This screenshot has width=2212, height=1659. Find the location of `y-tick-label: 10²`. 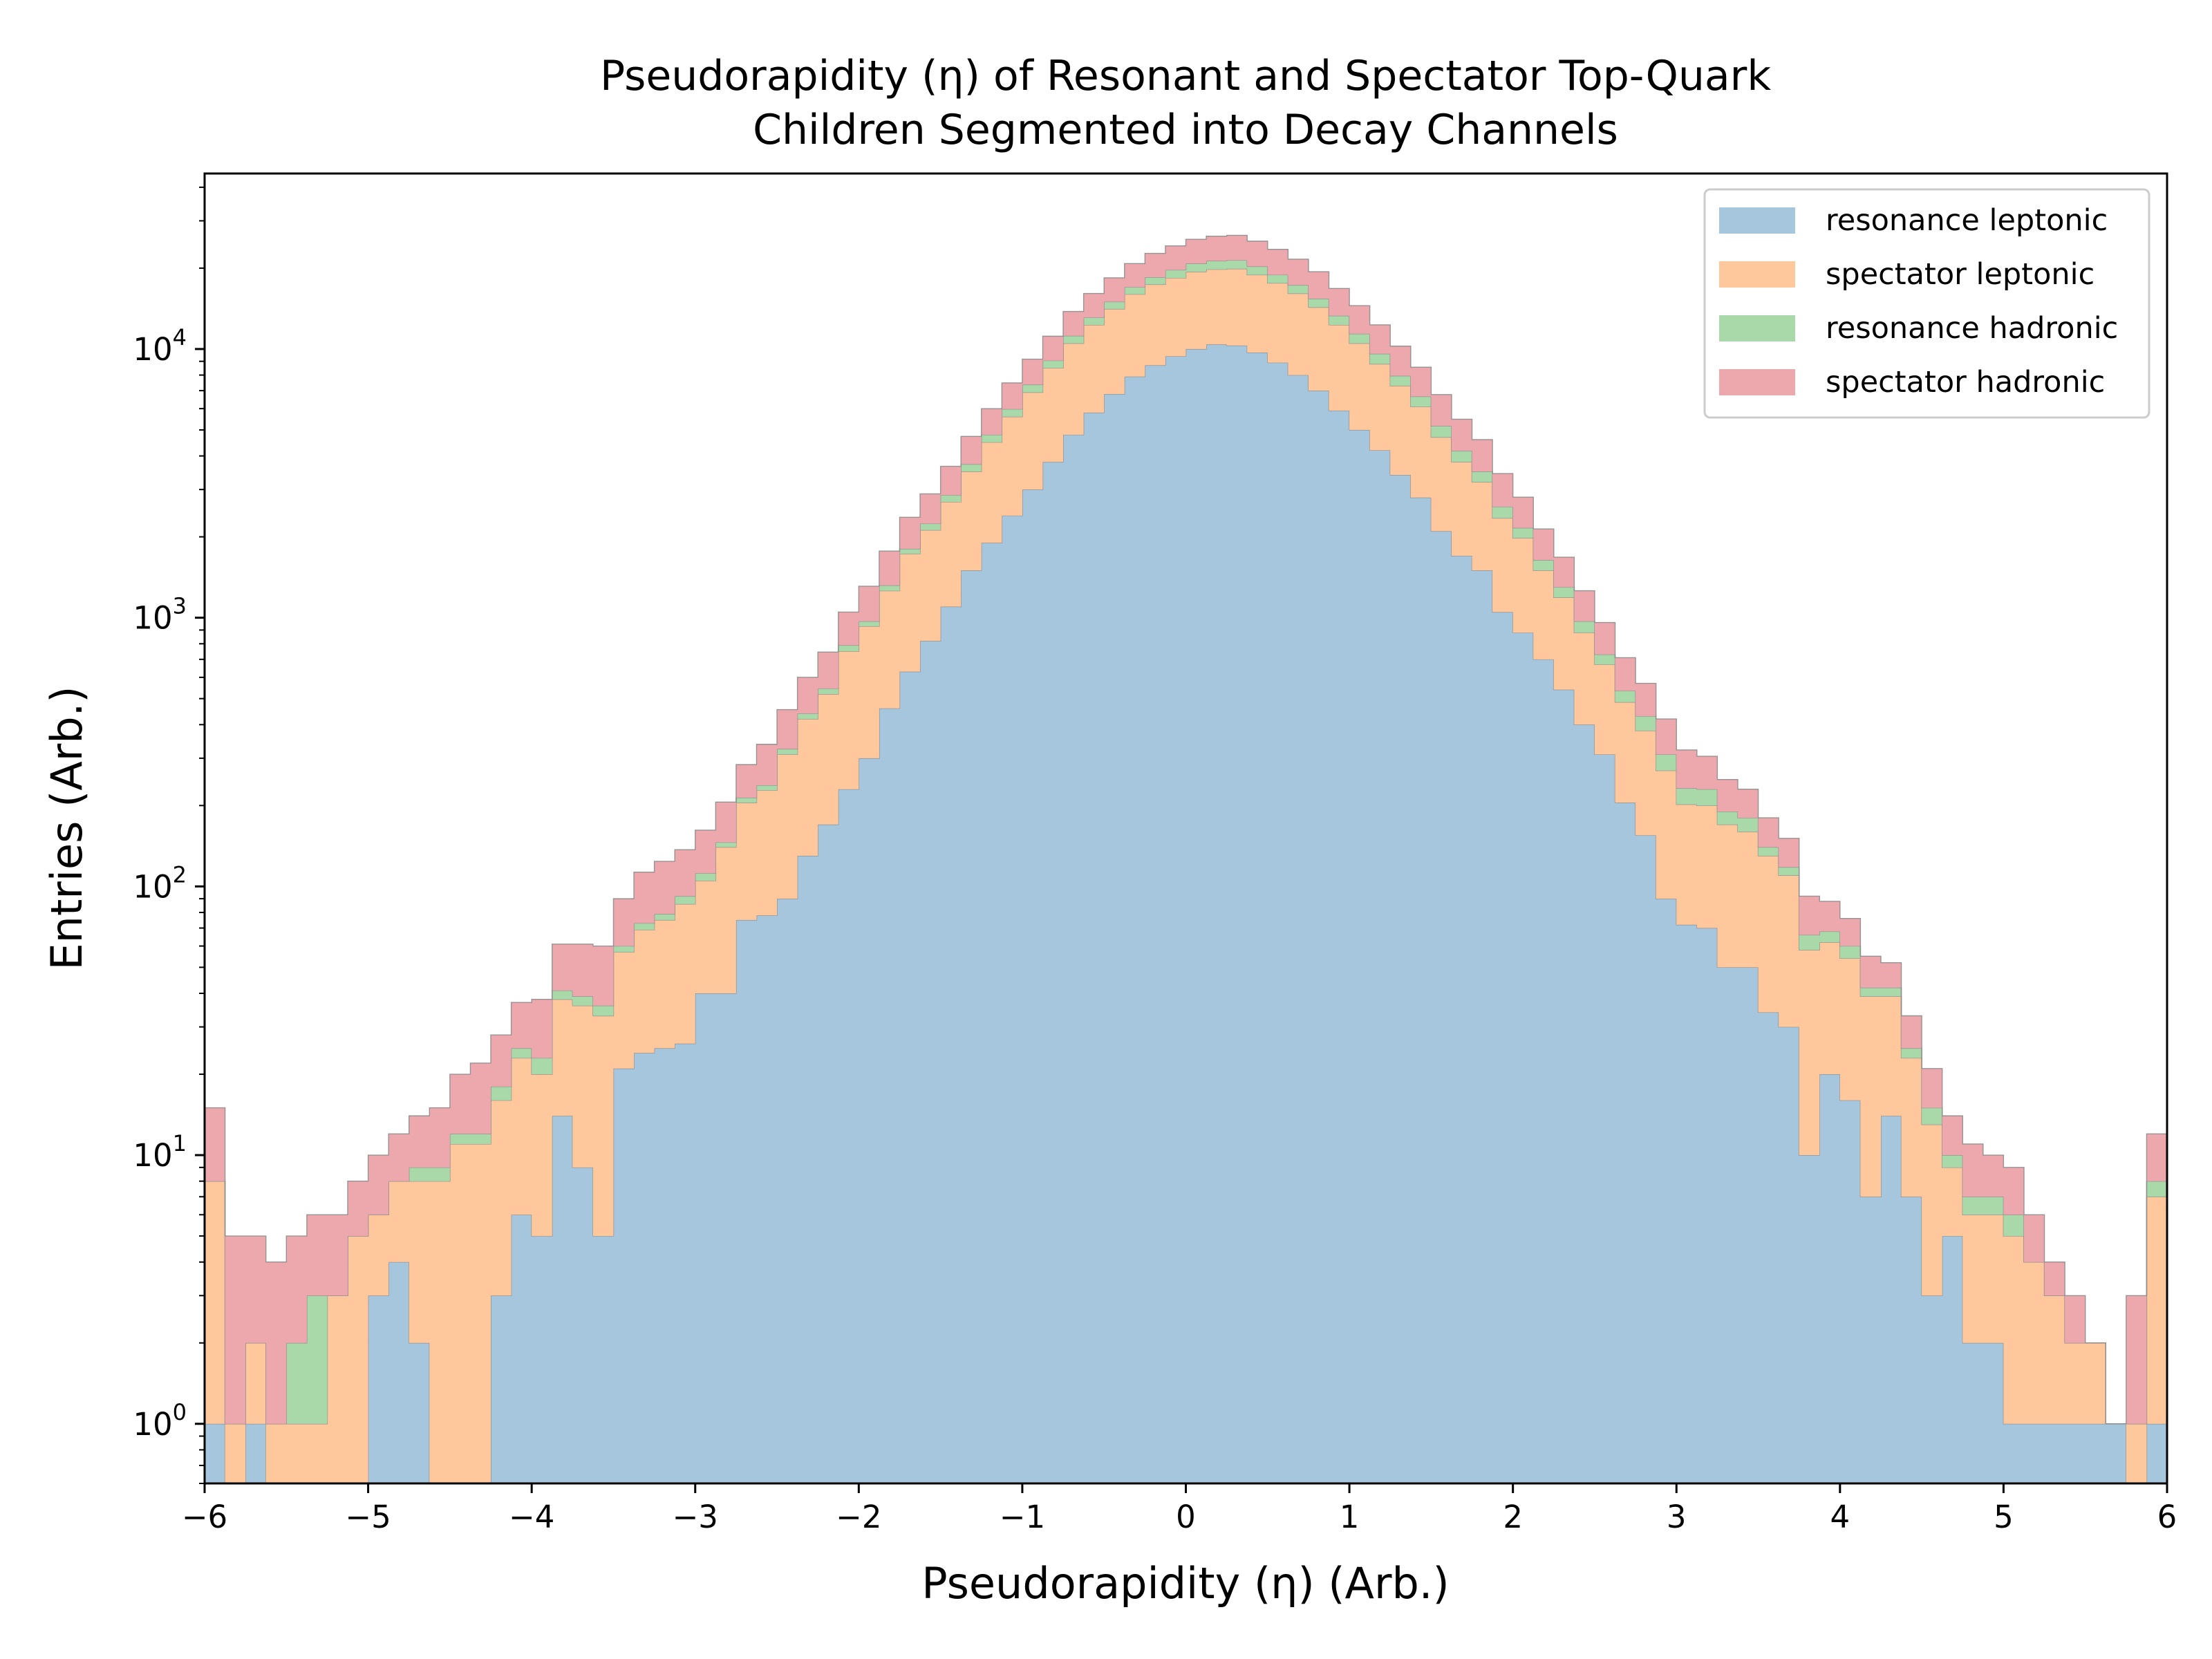

y-tick-label: 10² is located at coordinates (160, 883).